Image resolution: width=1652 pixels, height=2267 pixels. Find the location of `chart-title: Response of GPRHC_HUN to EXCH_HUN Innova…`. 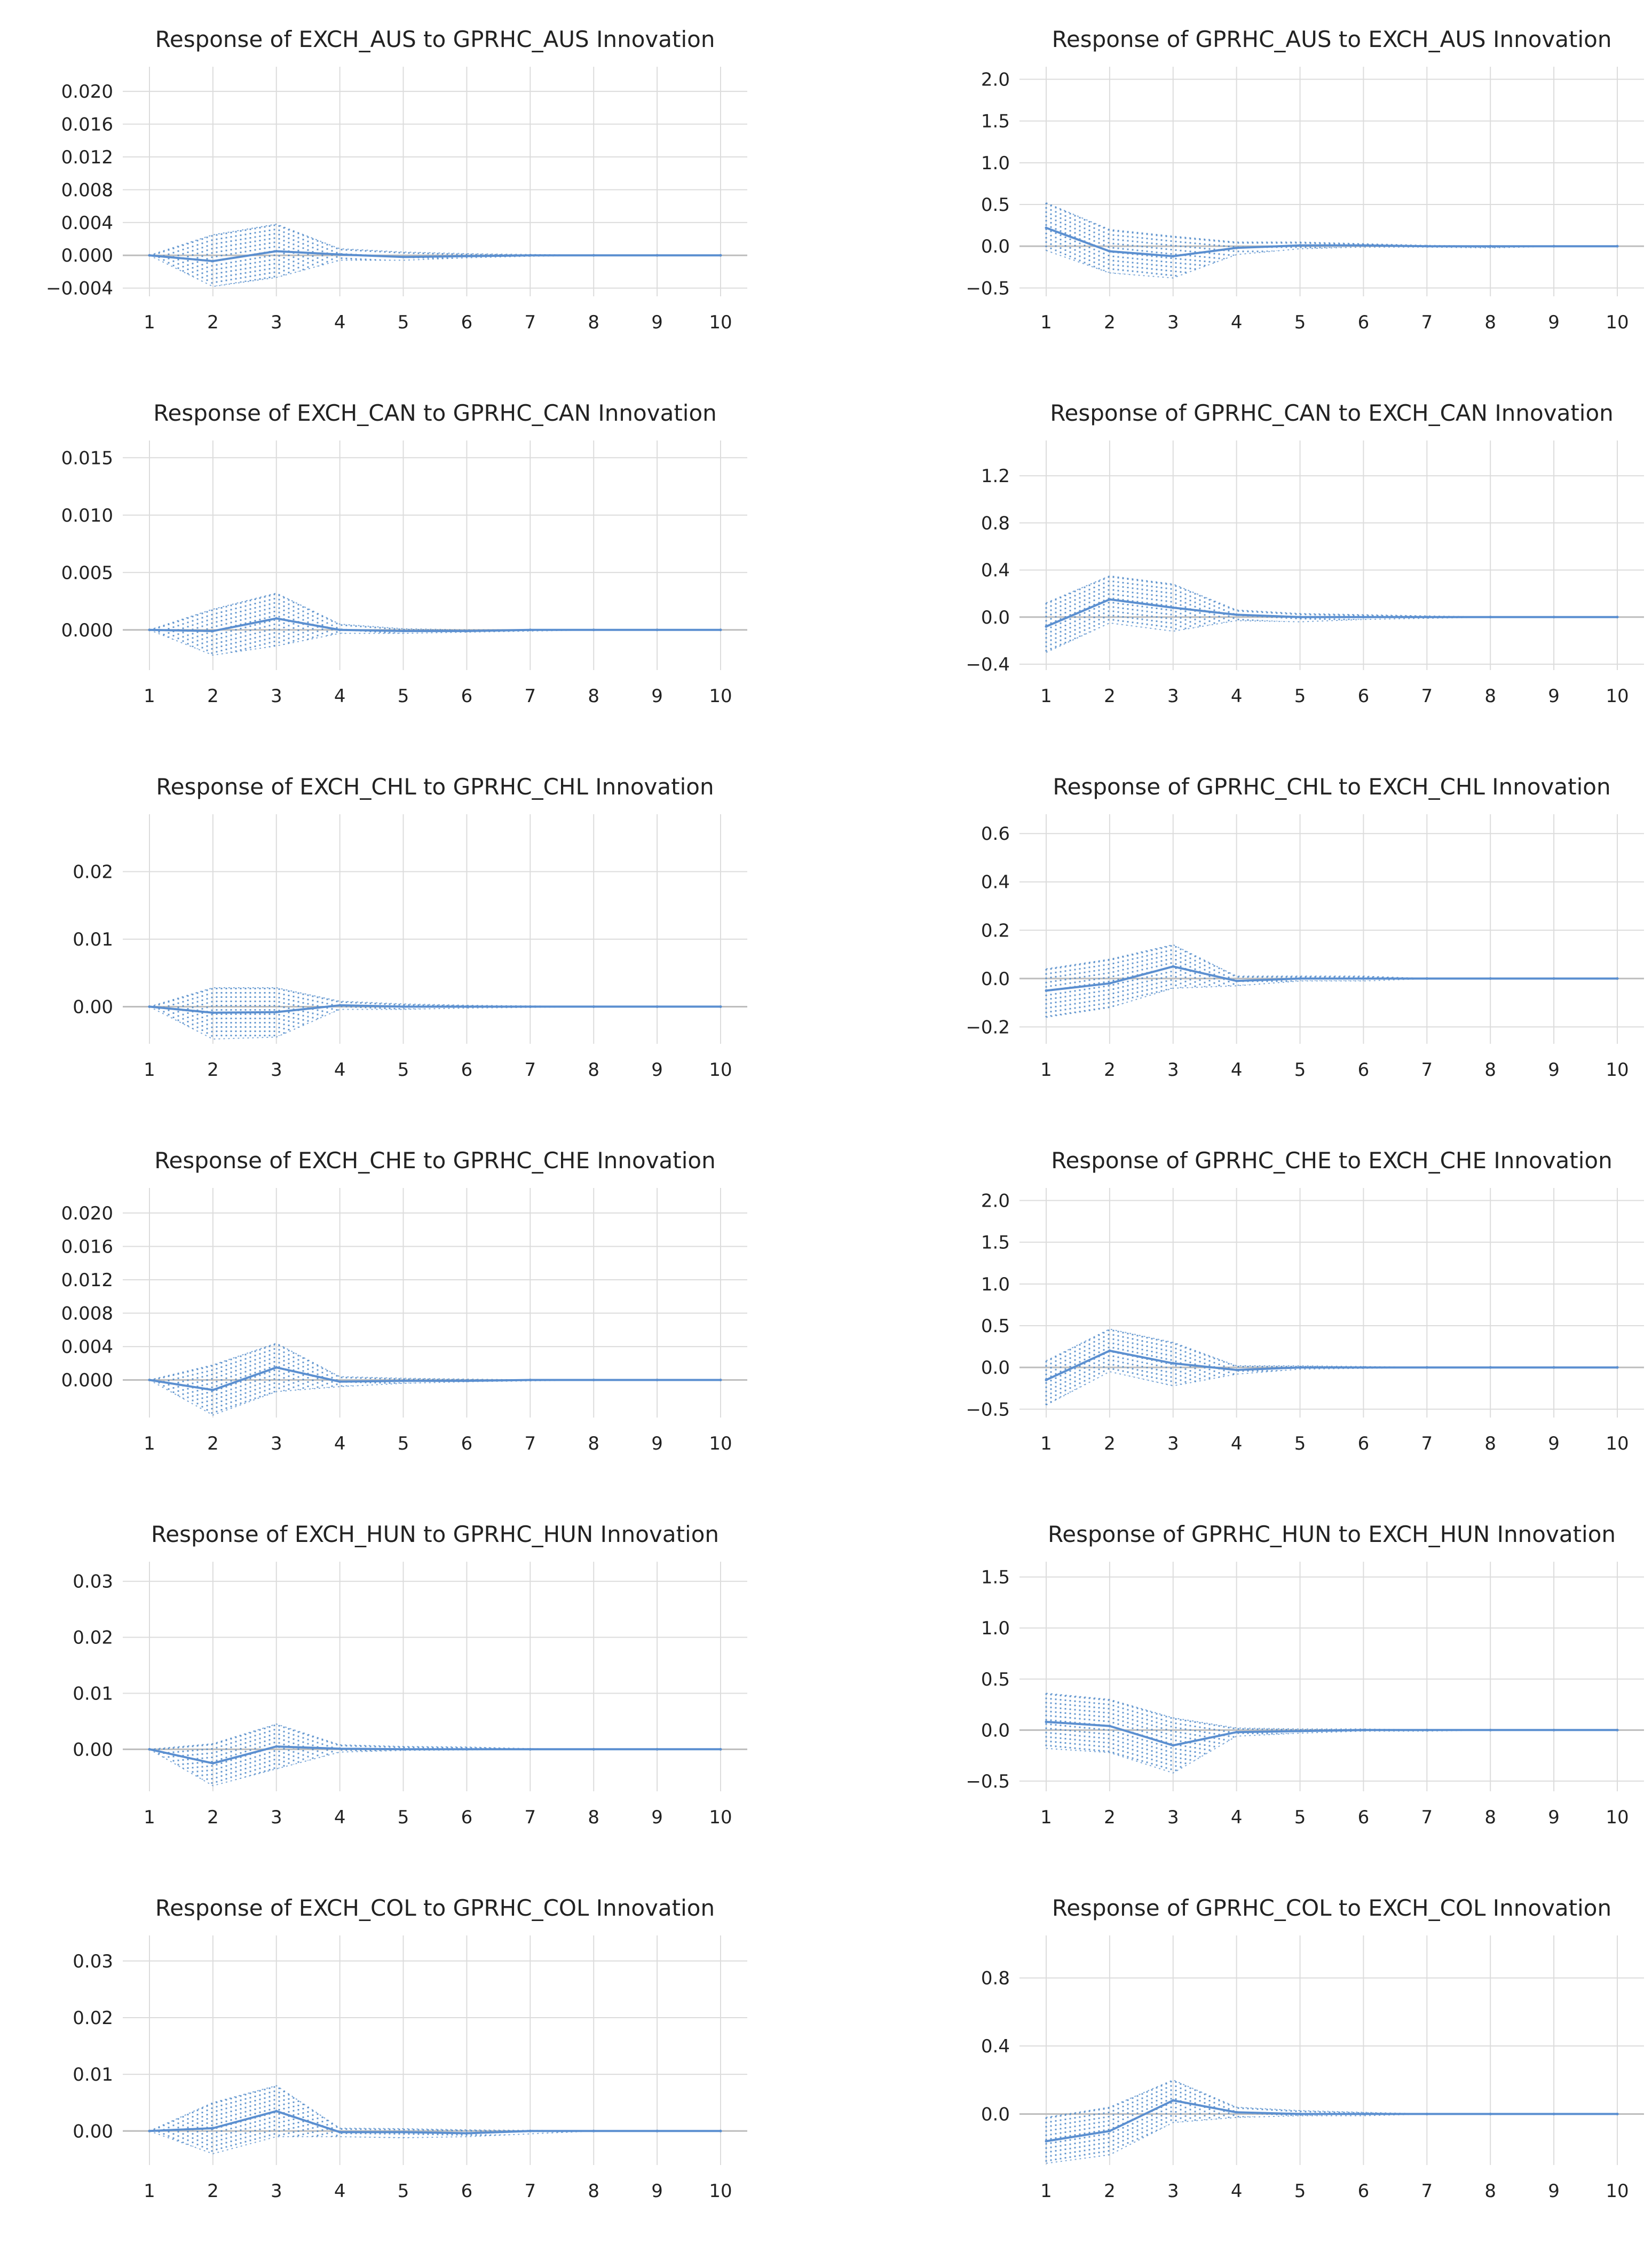

chart-title: Response of GPRHC_HUN to EXCH_HUN Innova… is located at coordinates (1332, 1534).